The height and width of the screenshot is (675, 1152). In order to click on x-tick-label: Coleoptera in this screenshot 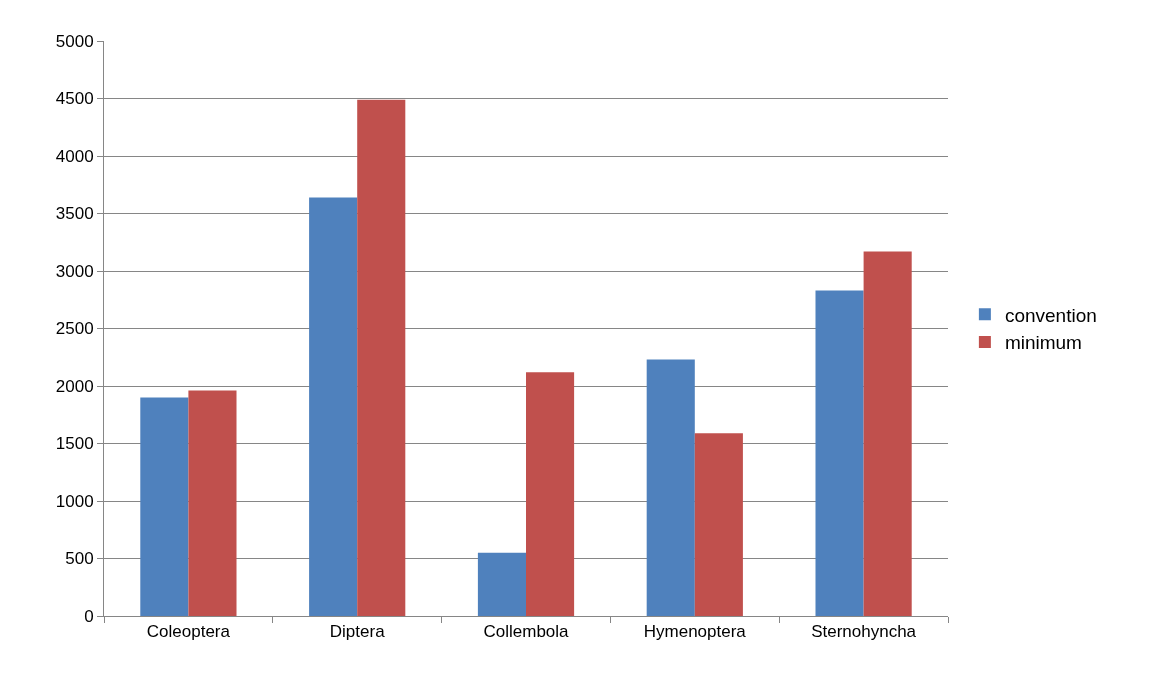, I will do `click(188, 632)`.